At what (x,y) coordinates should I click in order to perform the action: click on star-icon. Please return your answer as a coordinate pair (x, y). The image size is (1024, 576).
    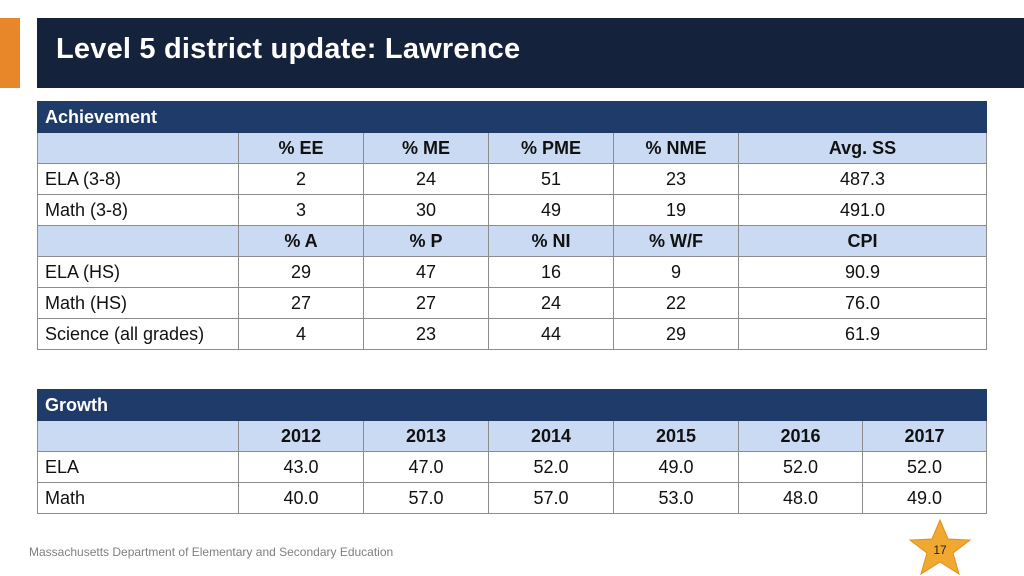
    Looking at the image, I should click on (940, 547).